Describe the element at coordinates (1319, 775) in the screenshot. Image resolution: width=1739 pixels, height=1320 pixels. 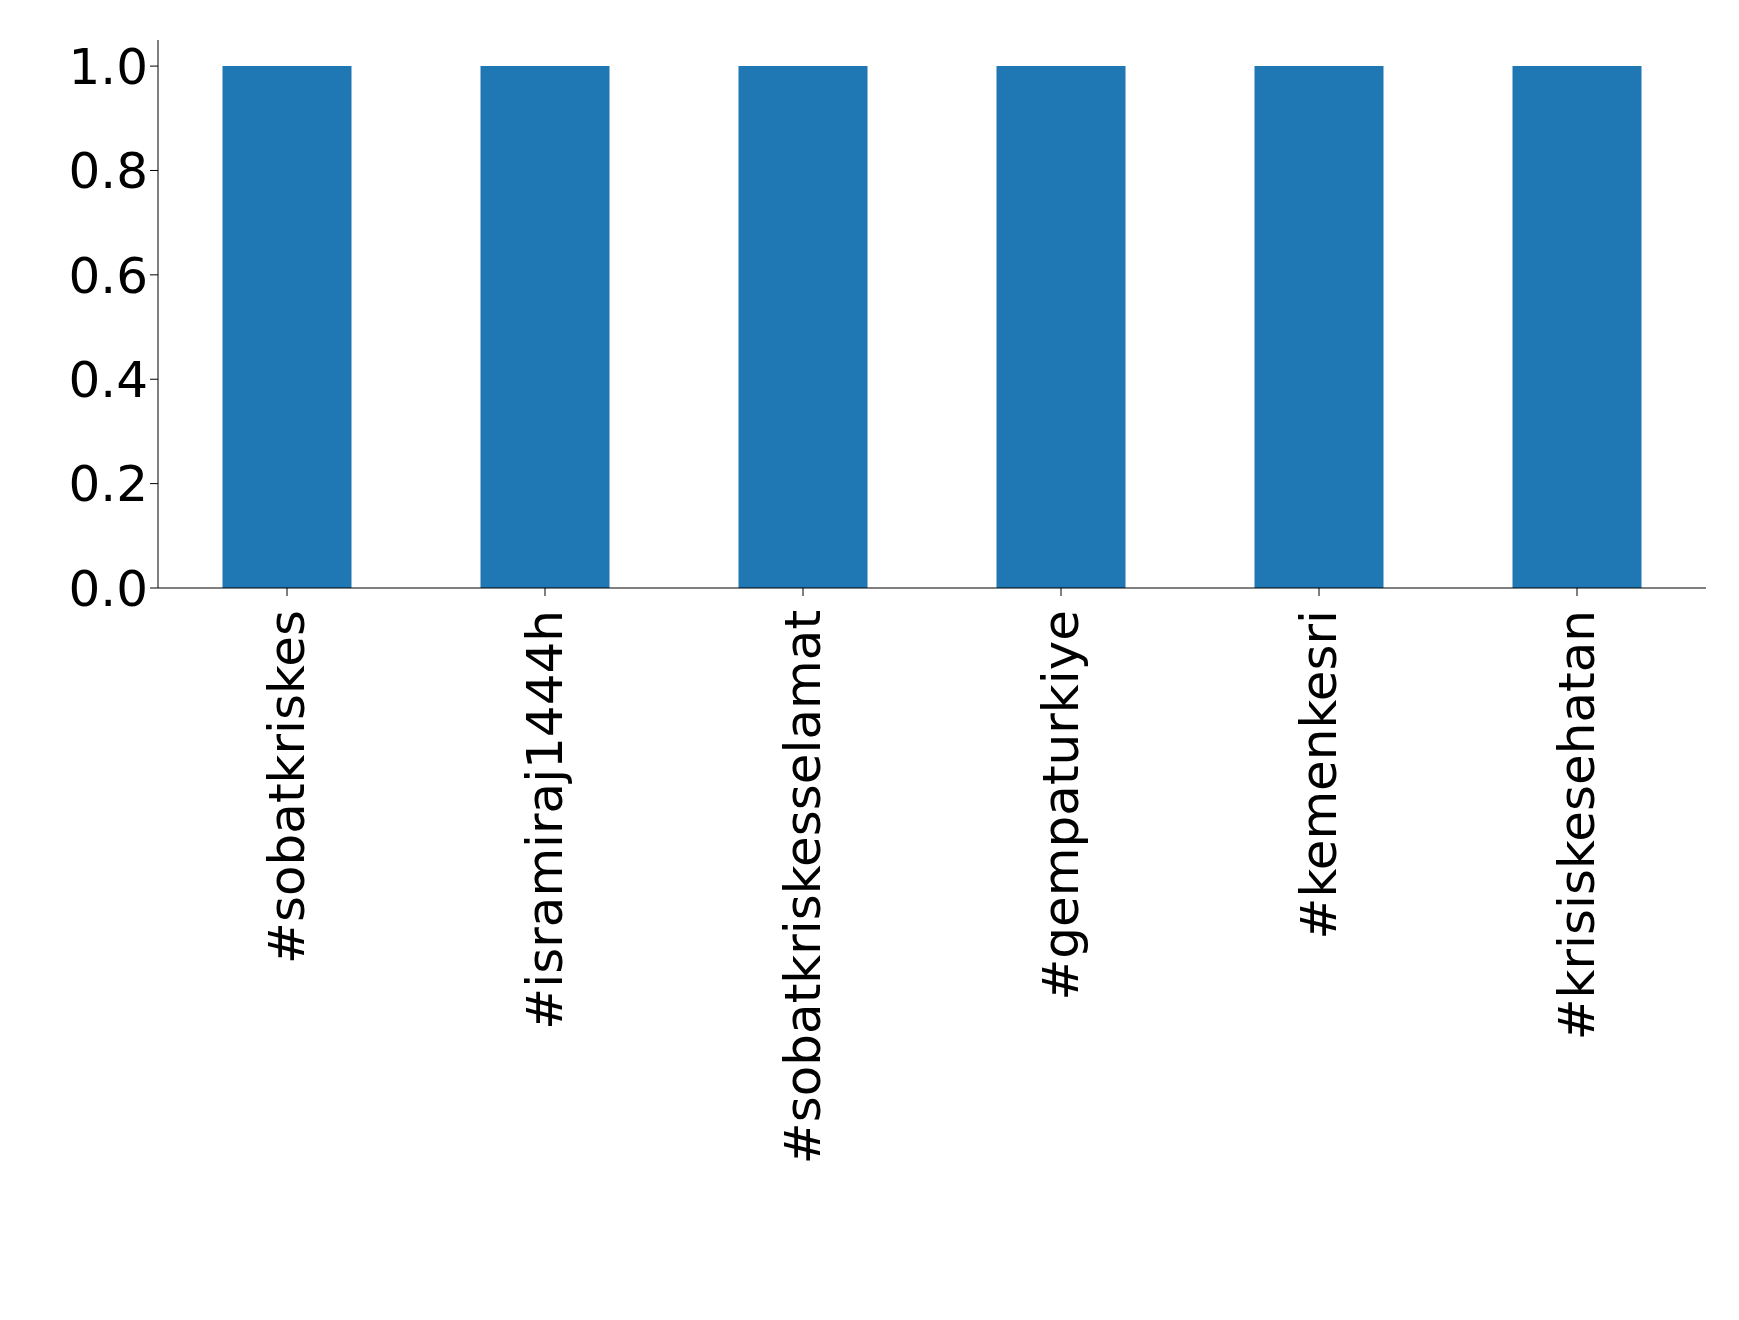
I see `x-tick-label: #kemenkesri` at that location.